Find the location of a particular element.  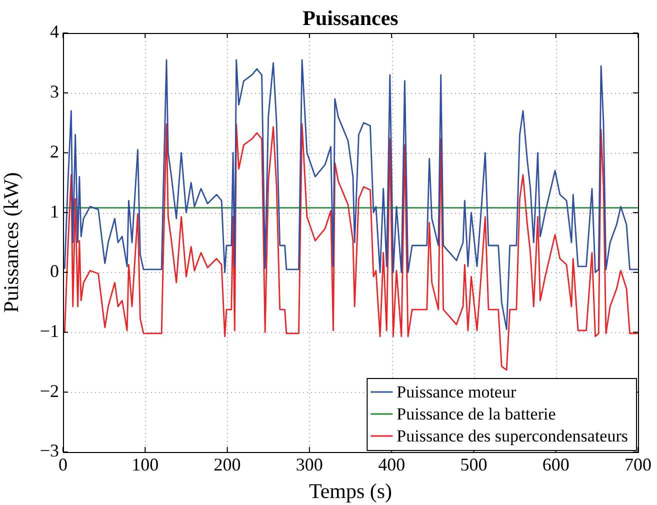

y-tick-label: 4 is located at coordinates (54, 32).